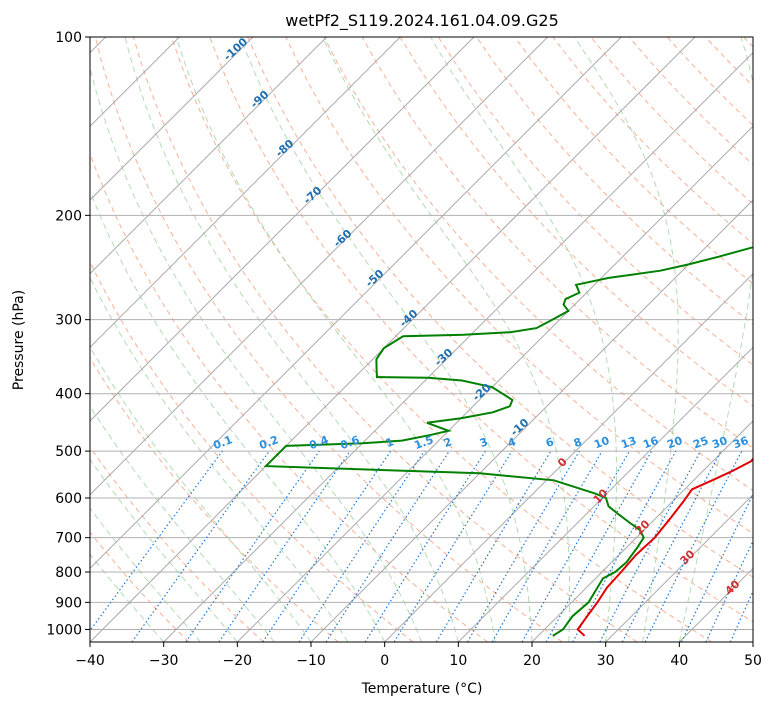 This screenshot has height=708, width=775. Describe the element at coordinates (532, 661) in the screenshot. I see `x-tick-label: 20` at that location.